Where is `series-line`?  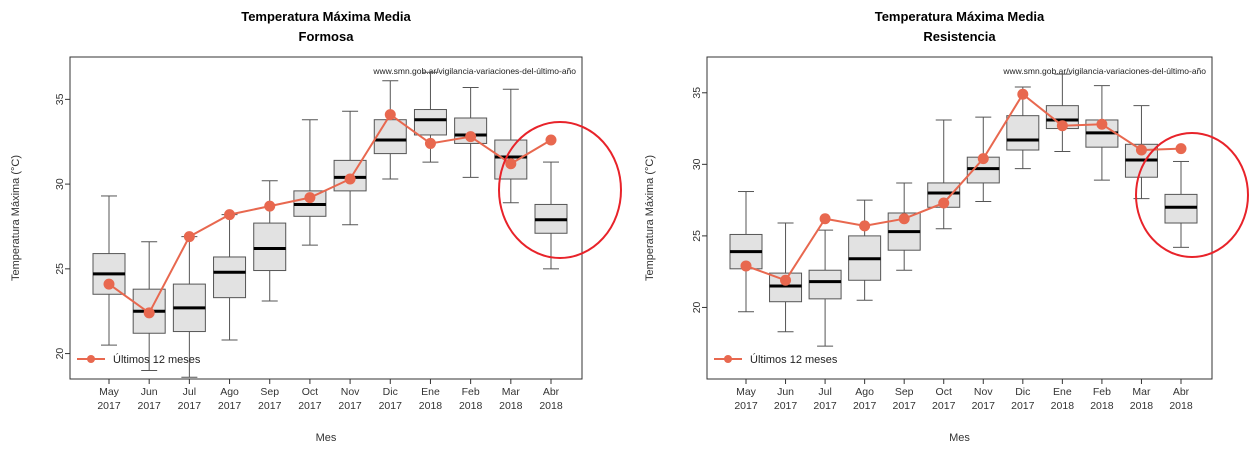
series-line is located at coordinates (963, 187).